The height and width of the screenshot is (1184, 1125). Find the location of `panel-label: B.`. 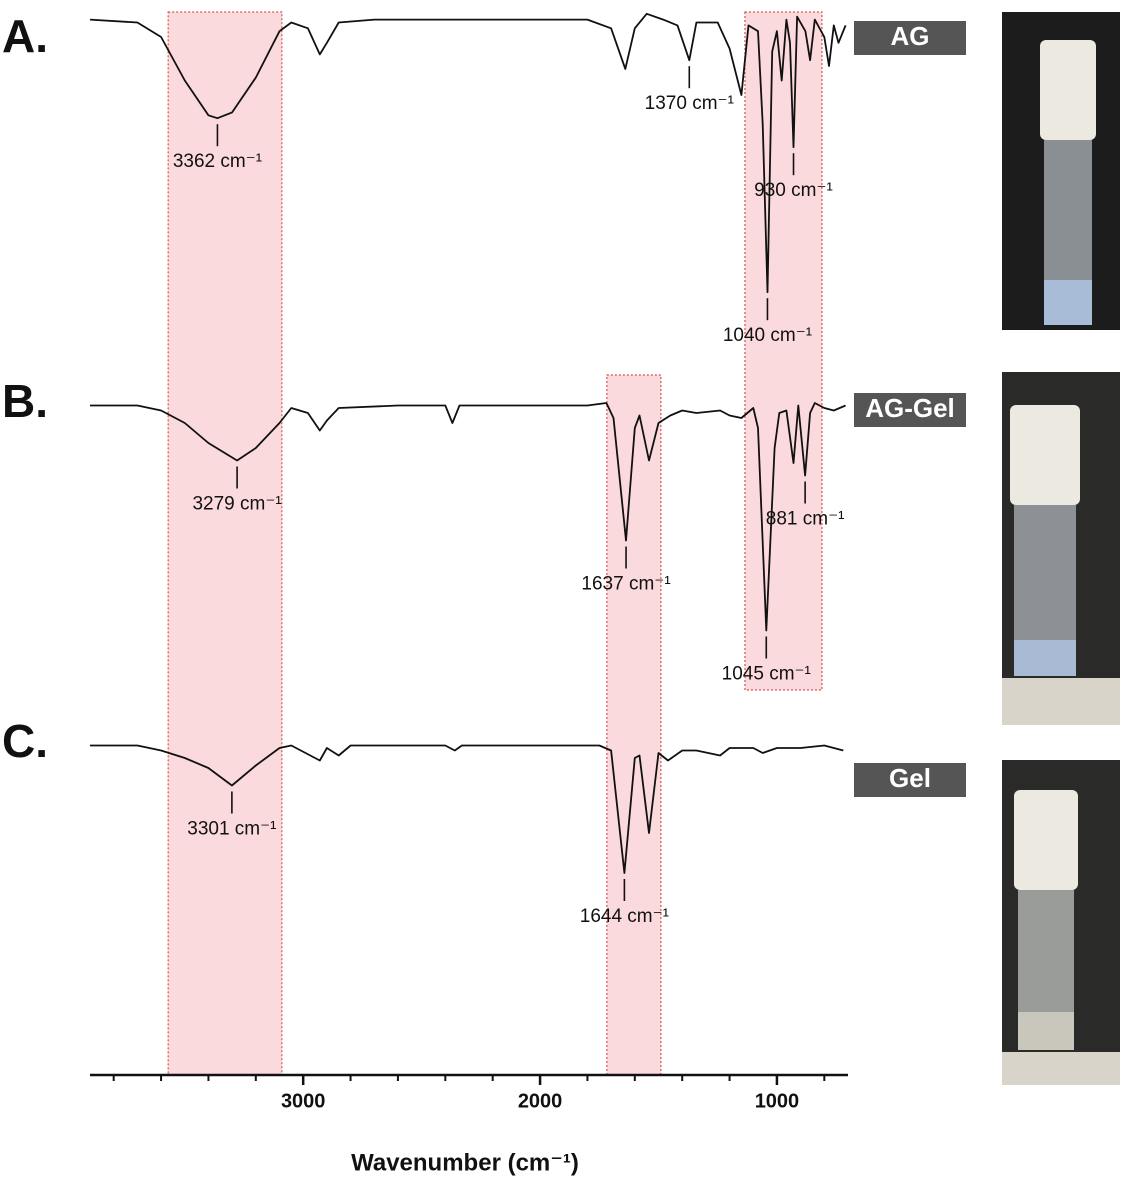

panel-label: B. is located at coordinates (25, 401).